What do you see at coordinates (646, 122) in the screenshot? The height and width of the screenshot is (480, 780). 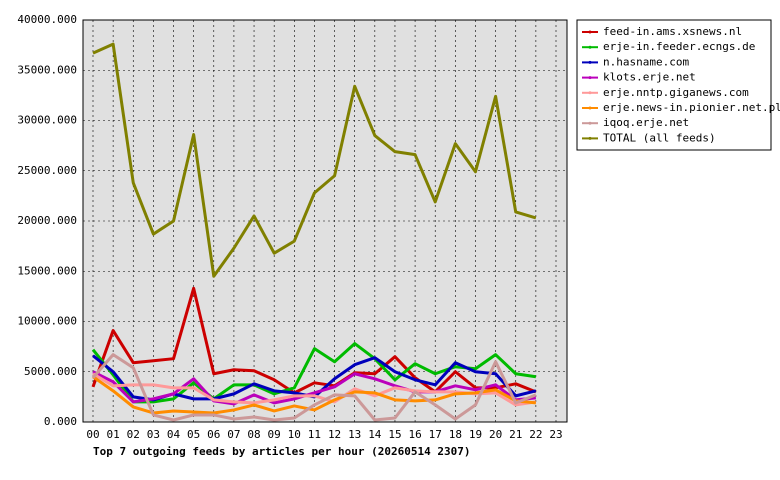 I see `legend-label: iqoq.erje.net` at bounding box center [646, 122].